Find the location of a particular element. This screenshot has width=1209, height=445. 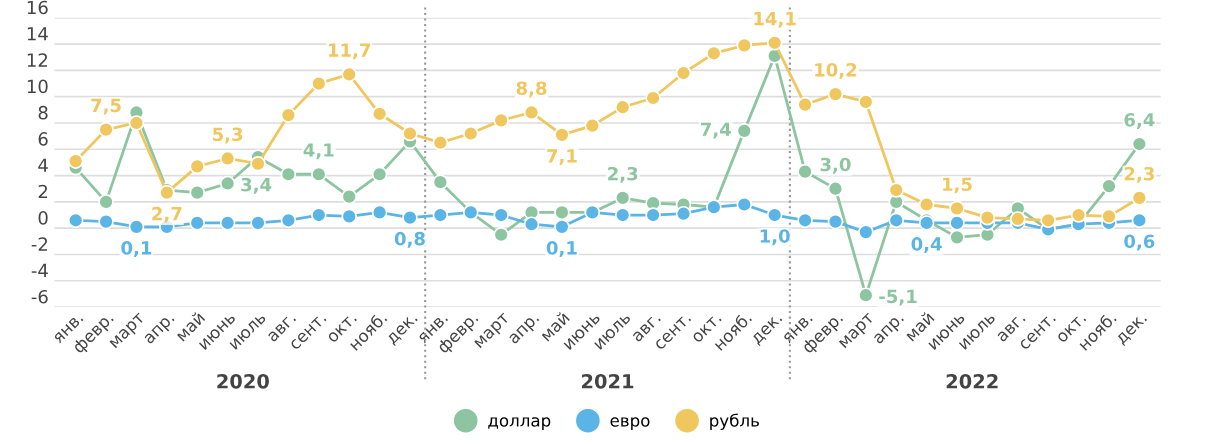

legend-label: рубль is located at coordinates (734, 421).